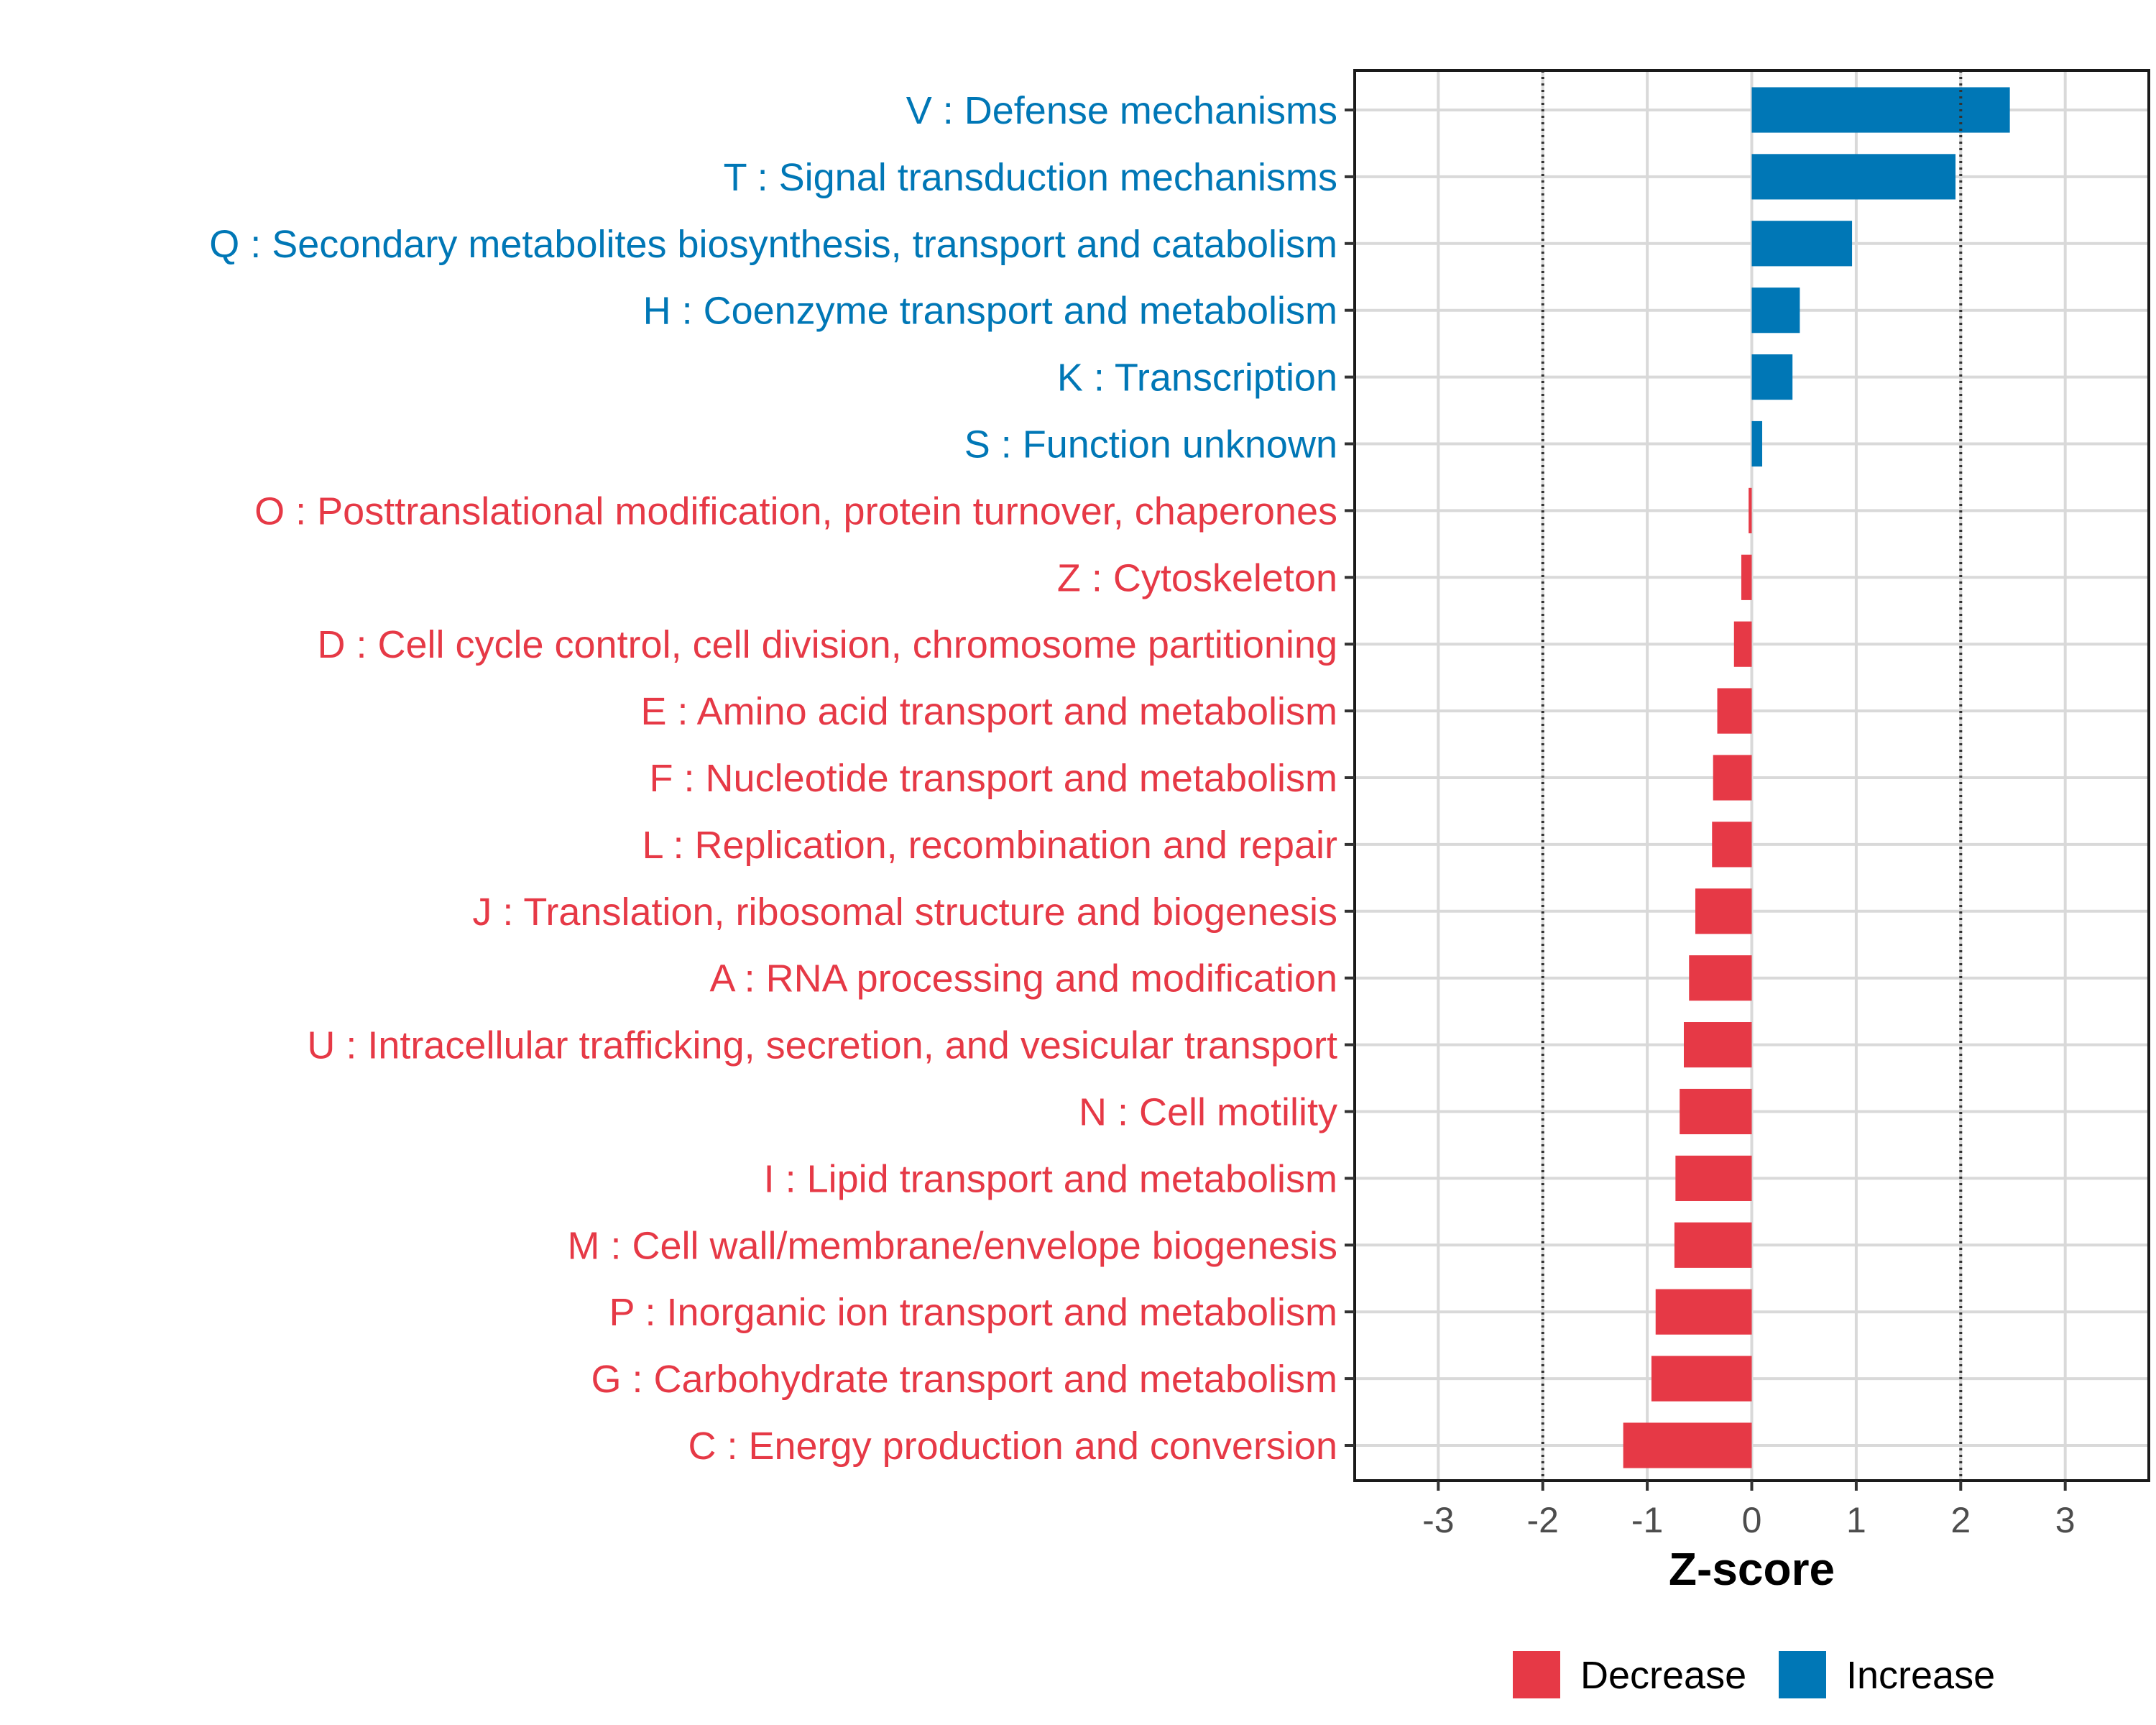 Image resolution: width=2156 pixels, height=1725 pixels. What do you see at coordinates (990, 311) in the screenshot?
I see `category-label: H : Coenzyme transport and metabolism` at bounding box center [990, 311].